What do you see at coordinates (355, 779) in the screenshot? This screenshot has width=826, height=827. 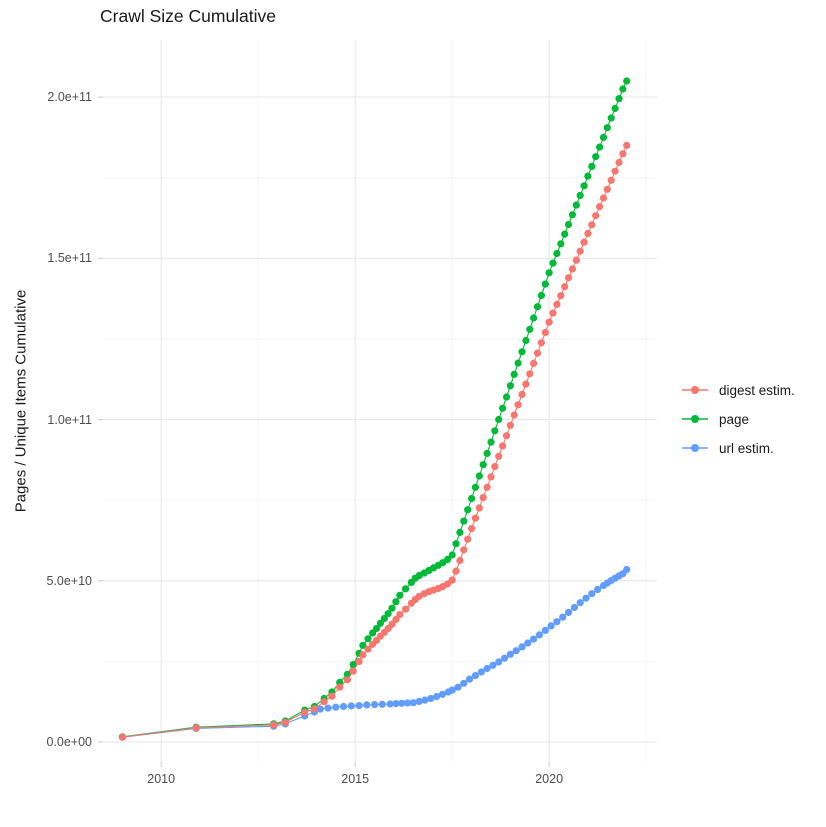 I see `x-tick-label: 2015` at bounding box center [355, 779].